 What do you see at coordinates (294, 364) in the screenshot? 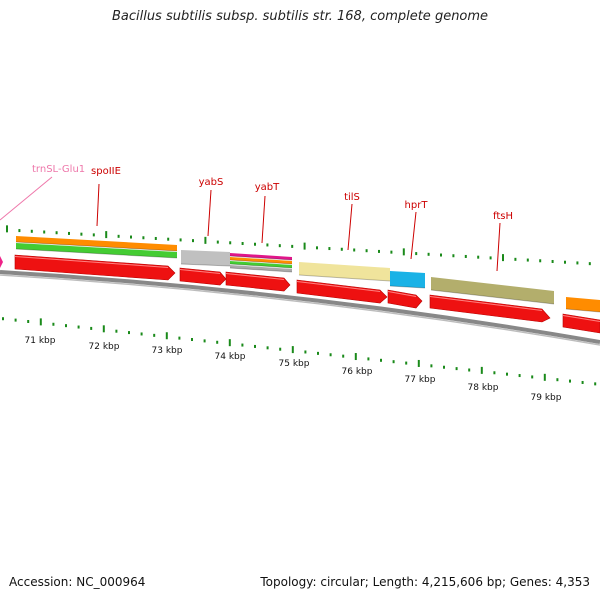
I see `kbp-label: 75 kbp` at bounding box center [294, 364].